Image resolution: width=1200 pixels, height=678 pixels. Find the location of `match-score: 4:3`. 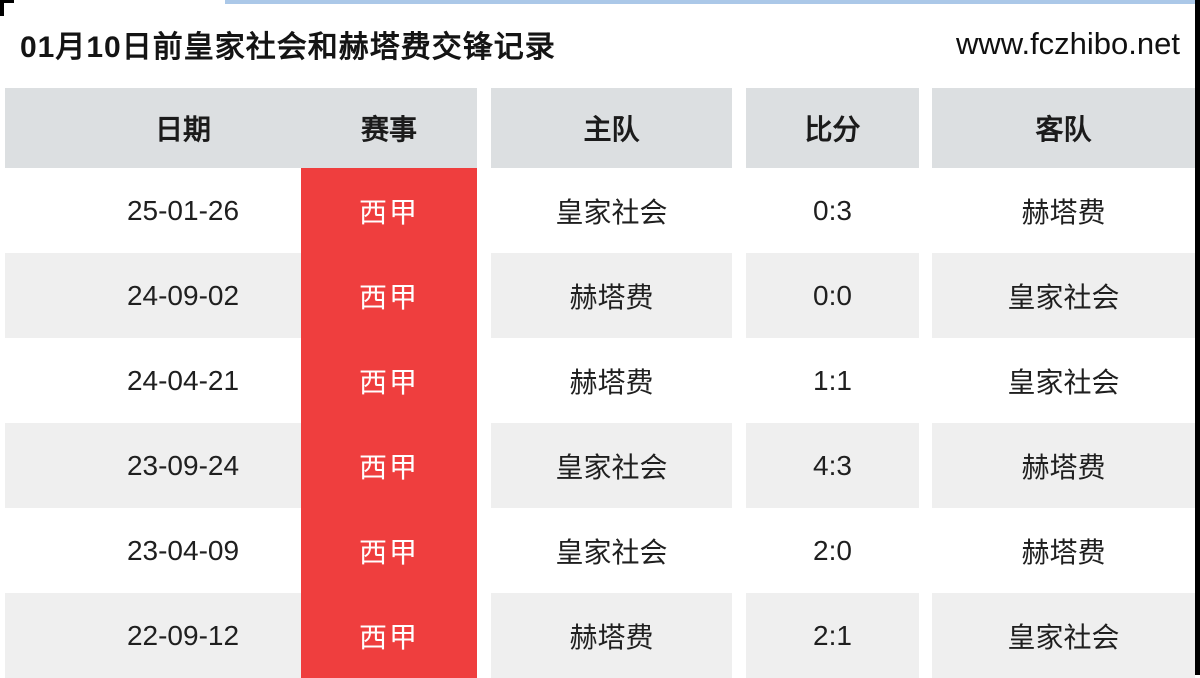

match-score: 4:3 is located at coordinates (832, 465).